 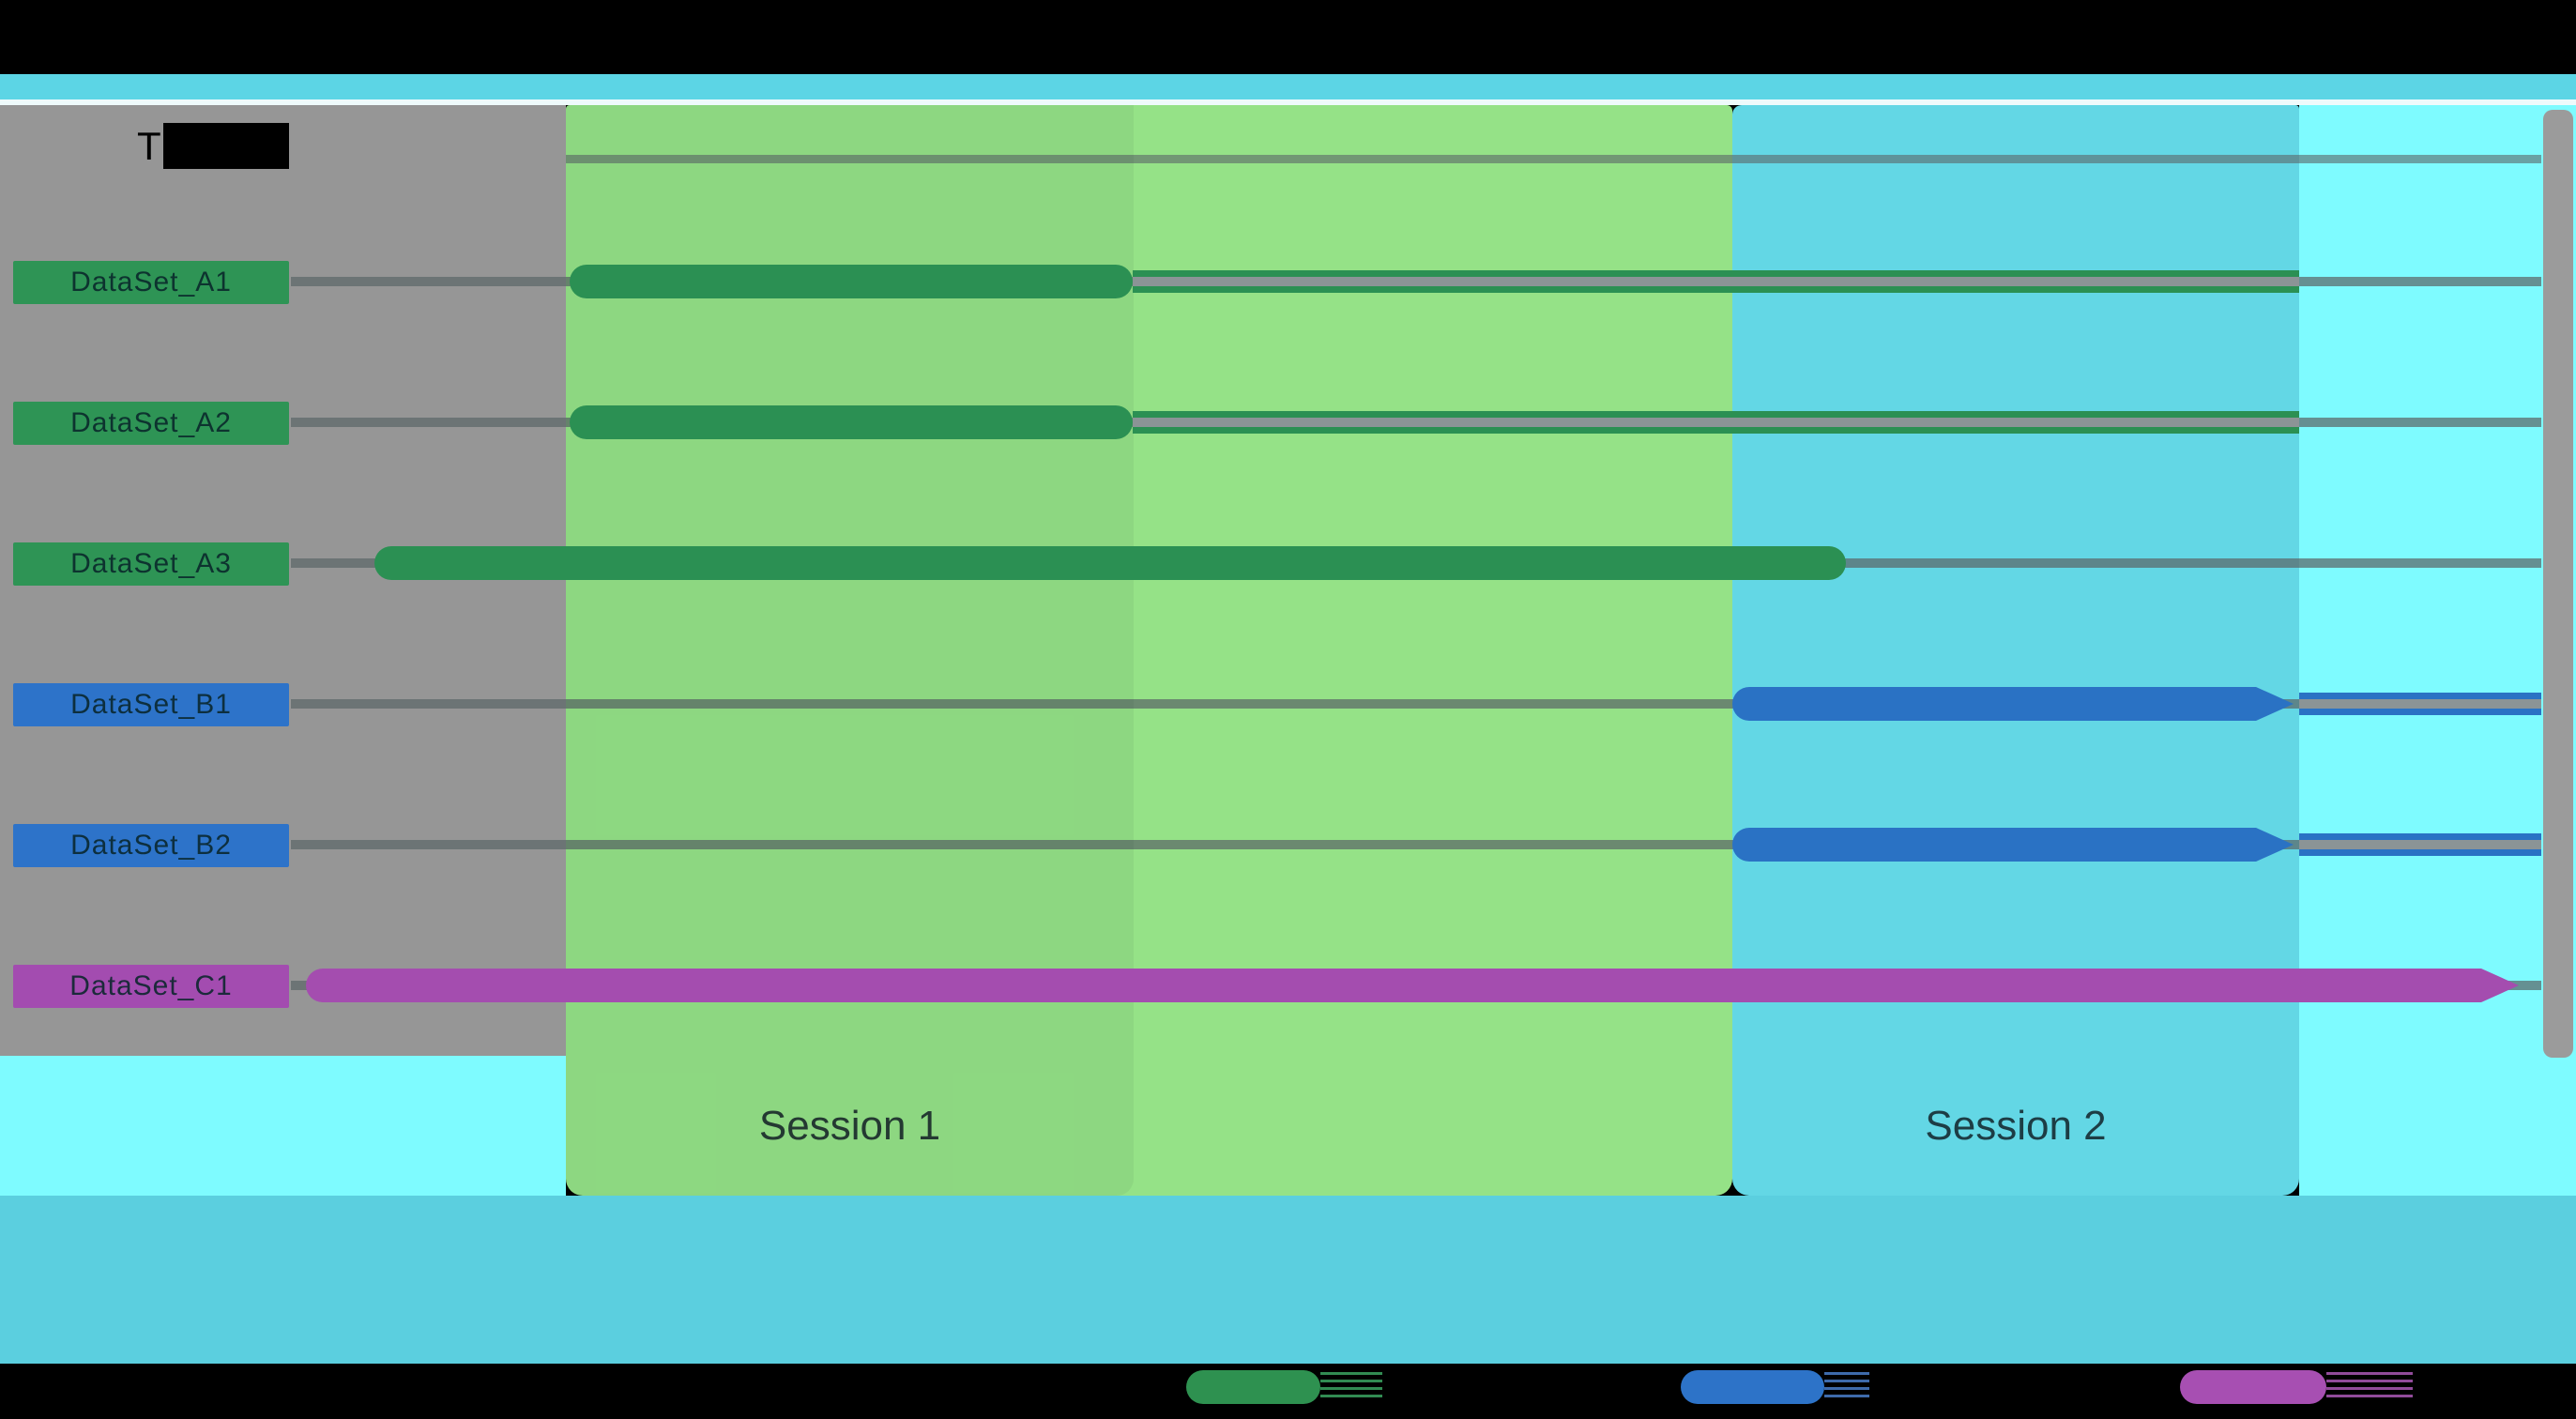 What do you see at coordinates (151, 846) in the screenshot?
I see `row-label-dataset-b2: DataSet_B2` at bounding box center [151, 846].